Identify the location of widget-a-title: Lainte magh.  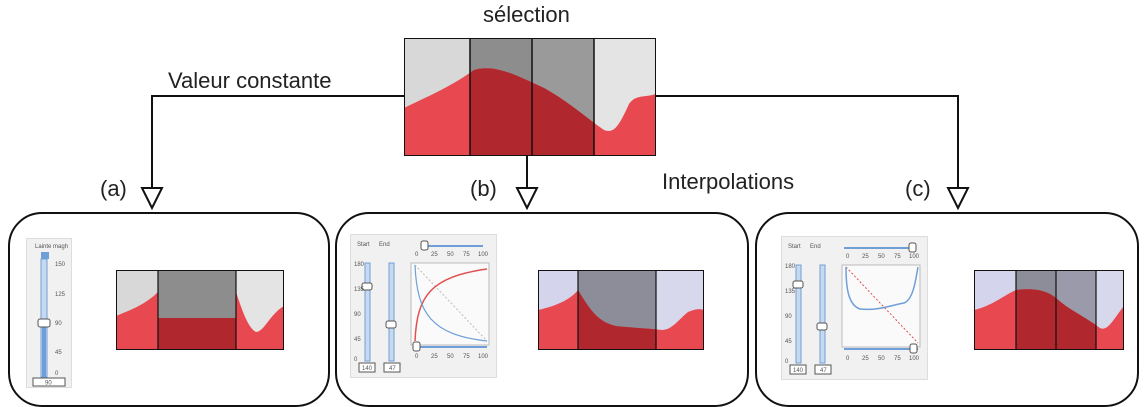
(51, 247).